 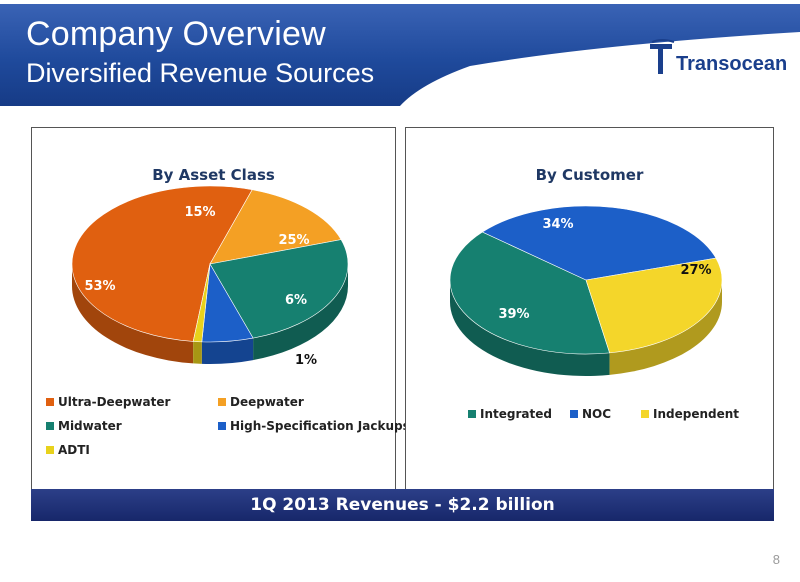 I want to click on legend-item-midwater: Midwater, so click(x=84, y=426).